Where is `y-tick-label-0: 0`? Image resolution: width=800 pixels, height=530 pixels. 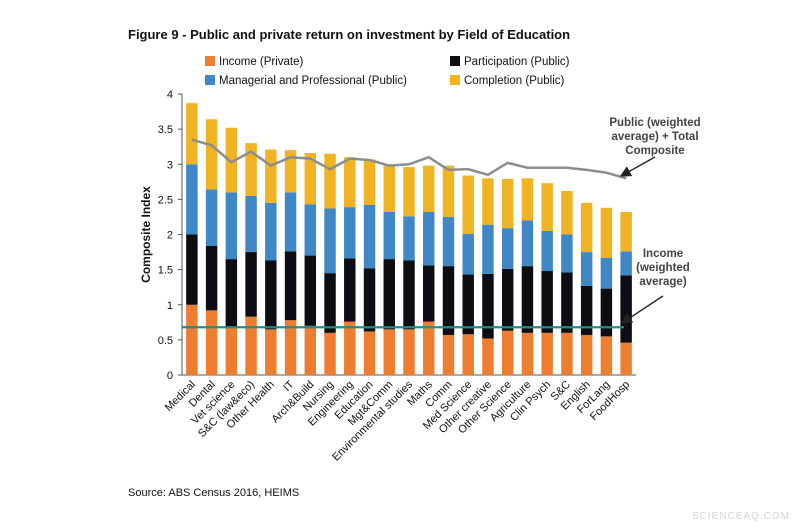
y-tick-label-0: 0 is located at coordinates (170, 376).